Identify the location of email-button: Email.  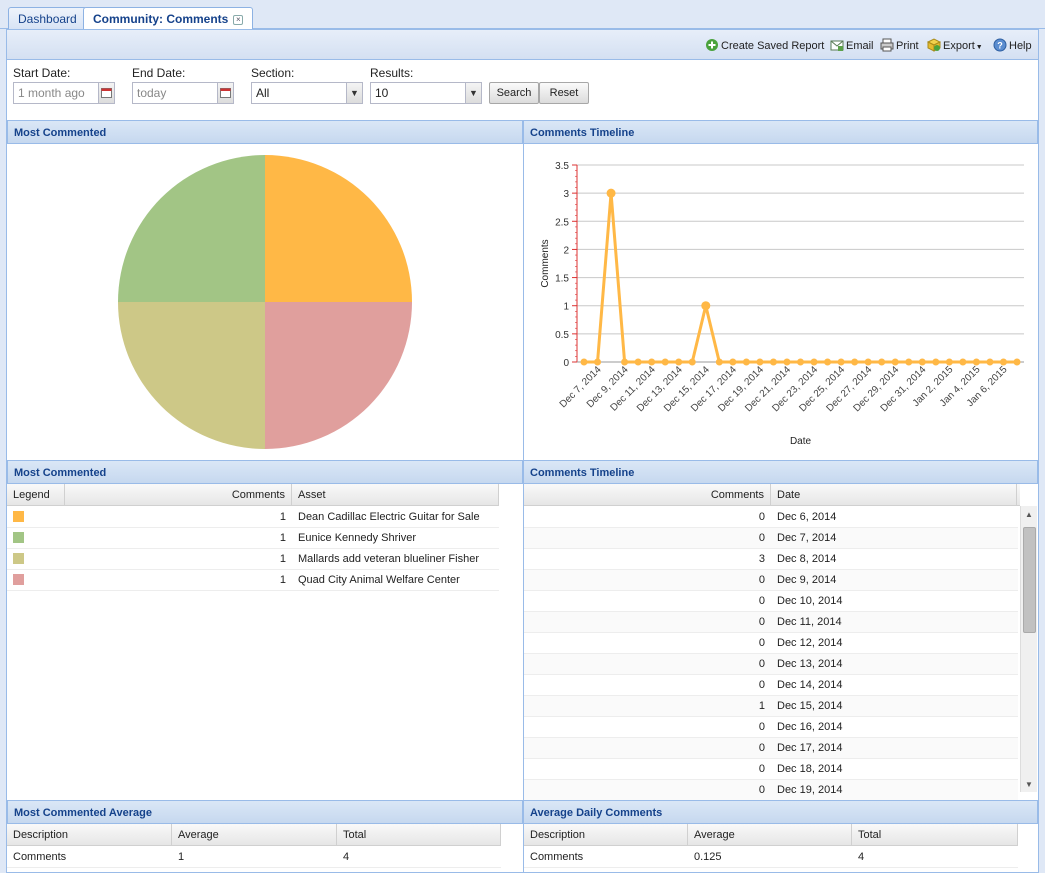
(852, 45).